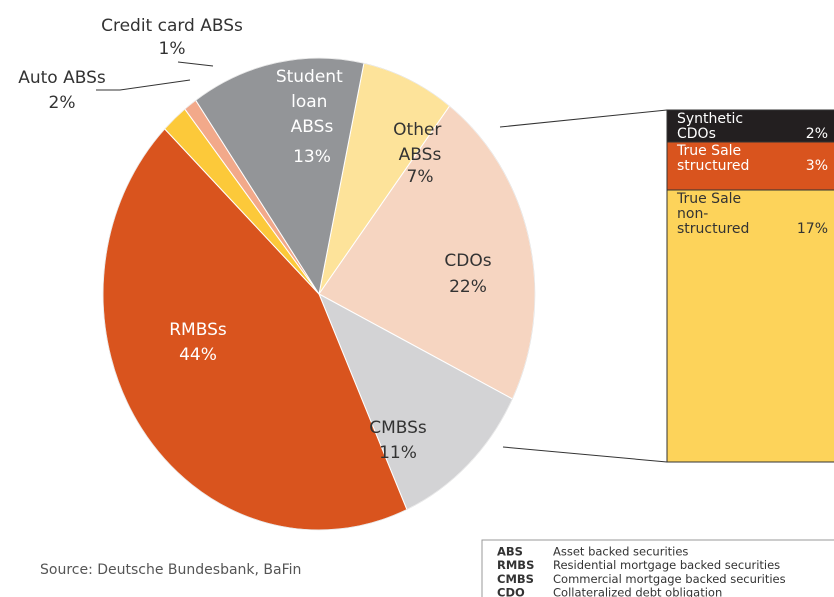 The image size is (834, 597). What do you see at coordinates (420, 177) in the screenshot?
I see `slice-value: 7%` at bounding box center [420, 177].